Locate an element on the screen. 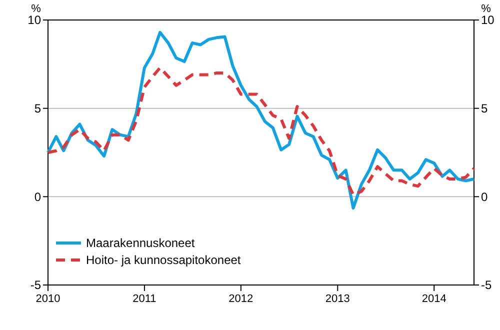  x-tick-label: 2014 is located at coordinates (434, 299).